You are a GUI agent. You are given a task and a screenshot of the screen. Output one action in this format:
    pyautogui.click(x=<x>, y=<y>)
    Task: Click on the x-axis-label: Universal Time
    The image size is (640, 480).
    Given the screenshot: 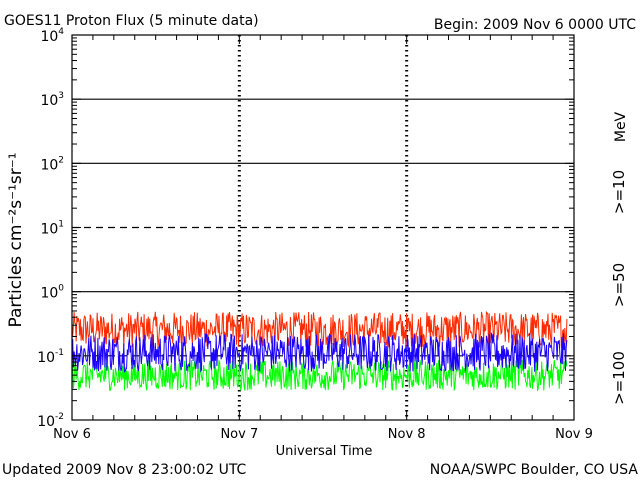 What is the action you would take?
    pyautogui.click(x=324, y=451)
    